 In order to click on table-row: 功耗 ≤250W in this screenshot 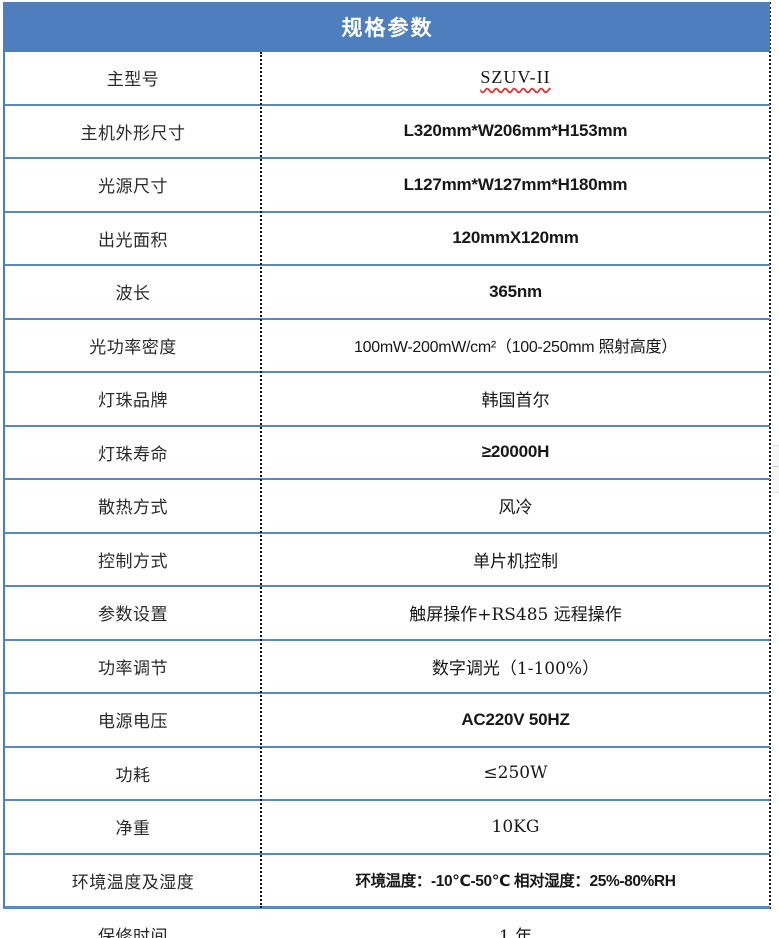, I will do `click(387, 774)`.